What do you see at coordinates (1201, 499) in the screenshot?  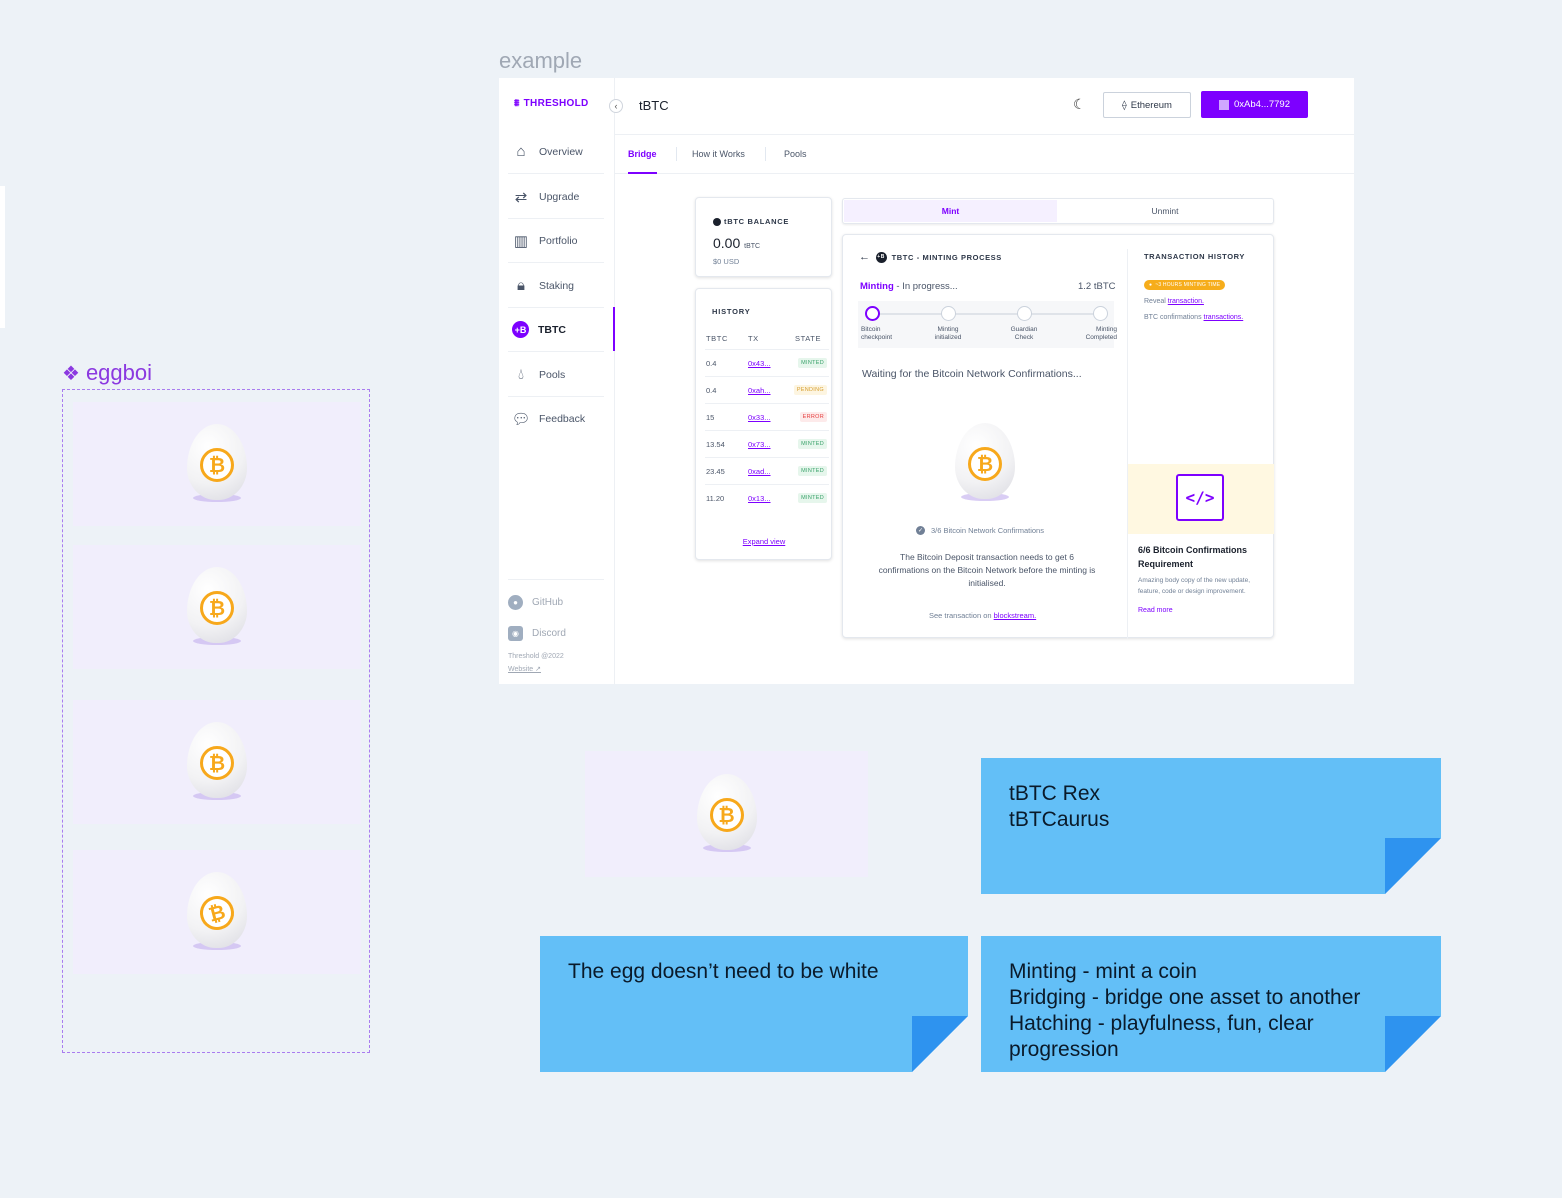 I see `promo-banner: </>` at bounding box center [1201, 499].